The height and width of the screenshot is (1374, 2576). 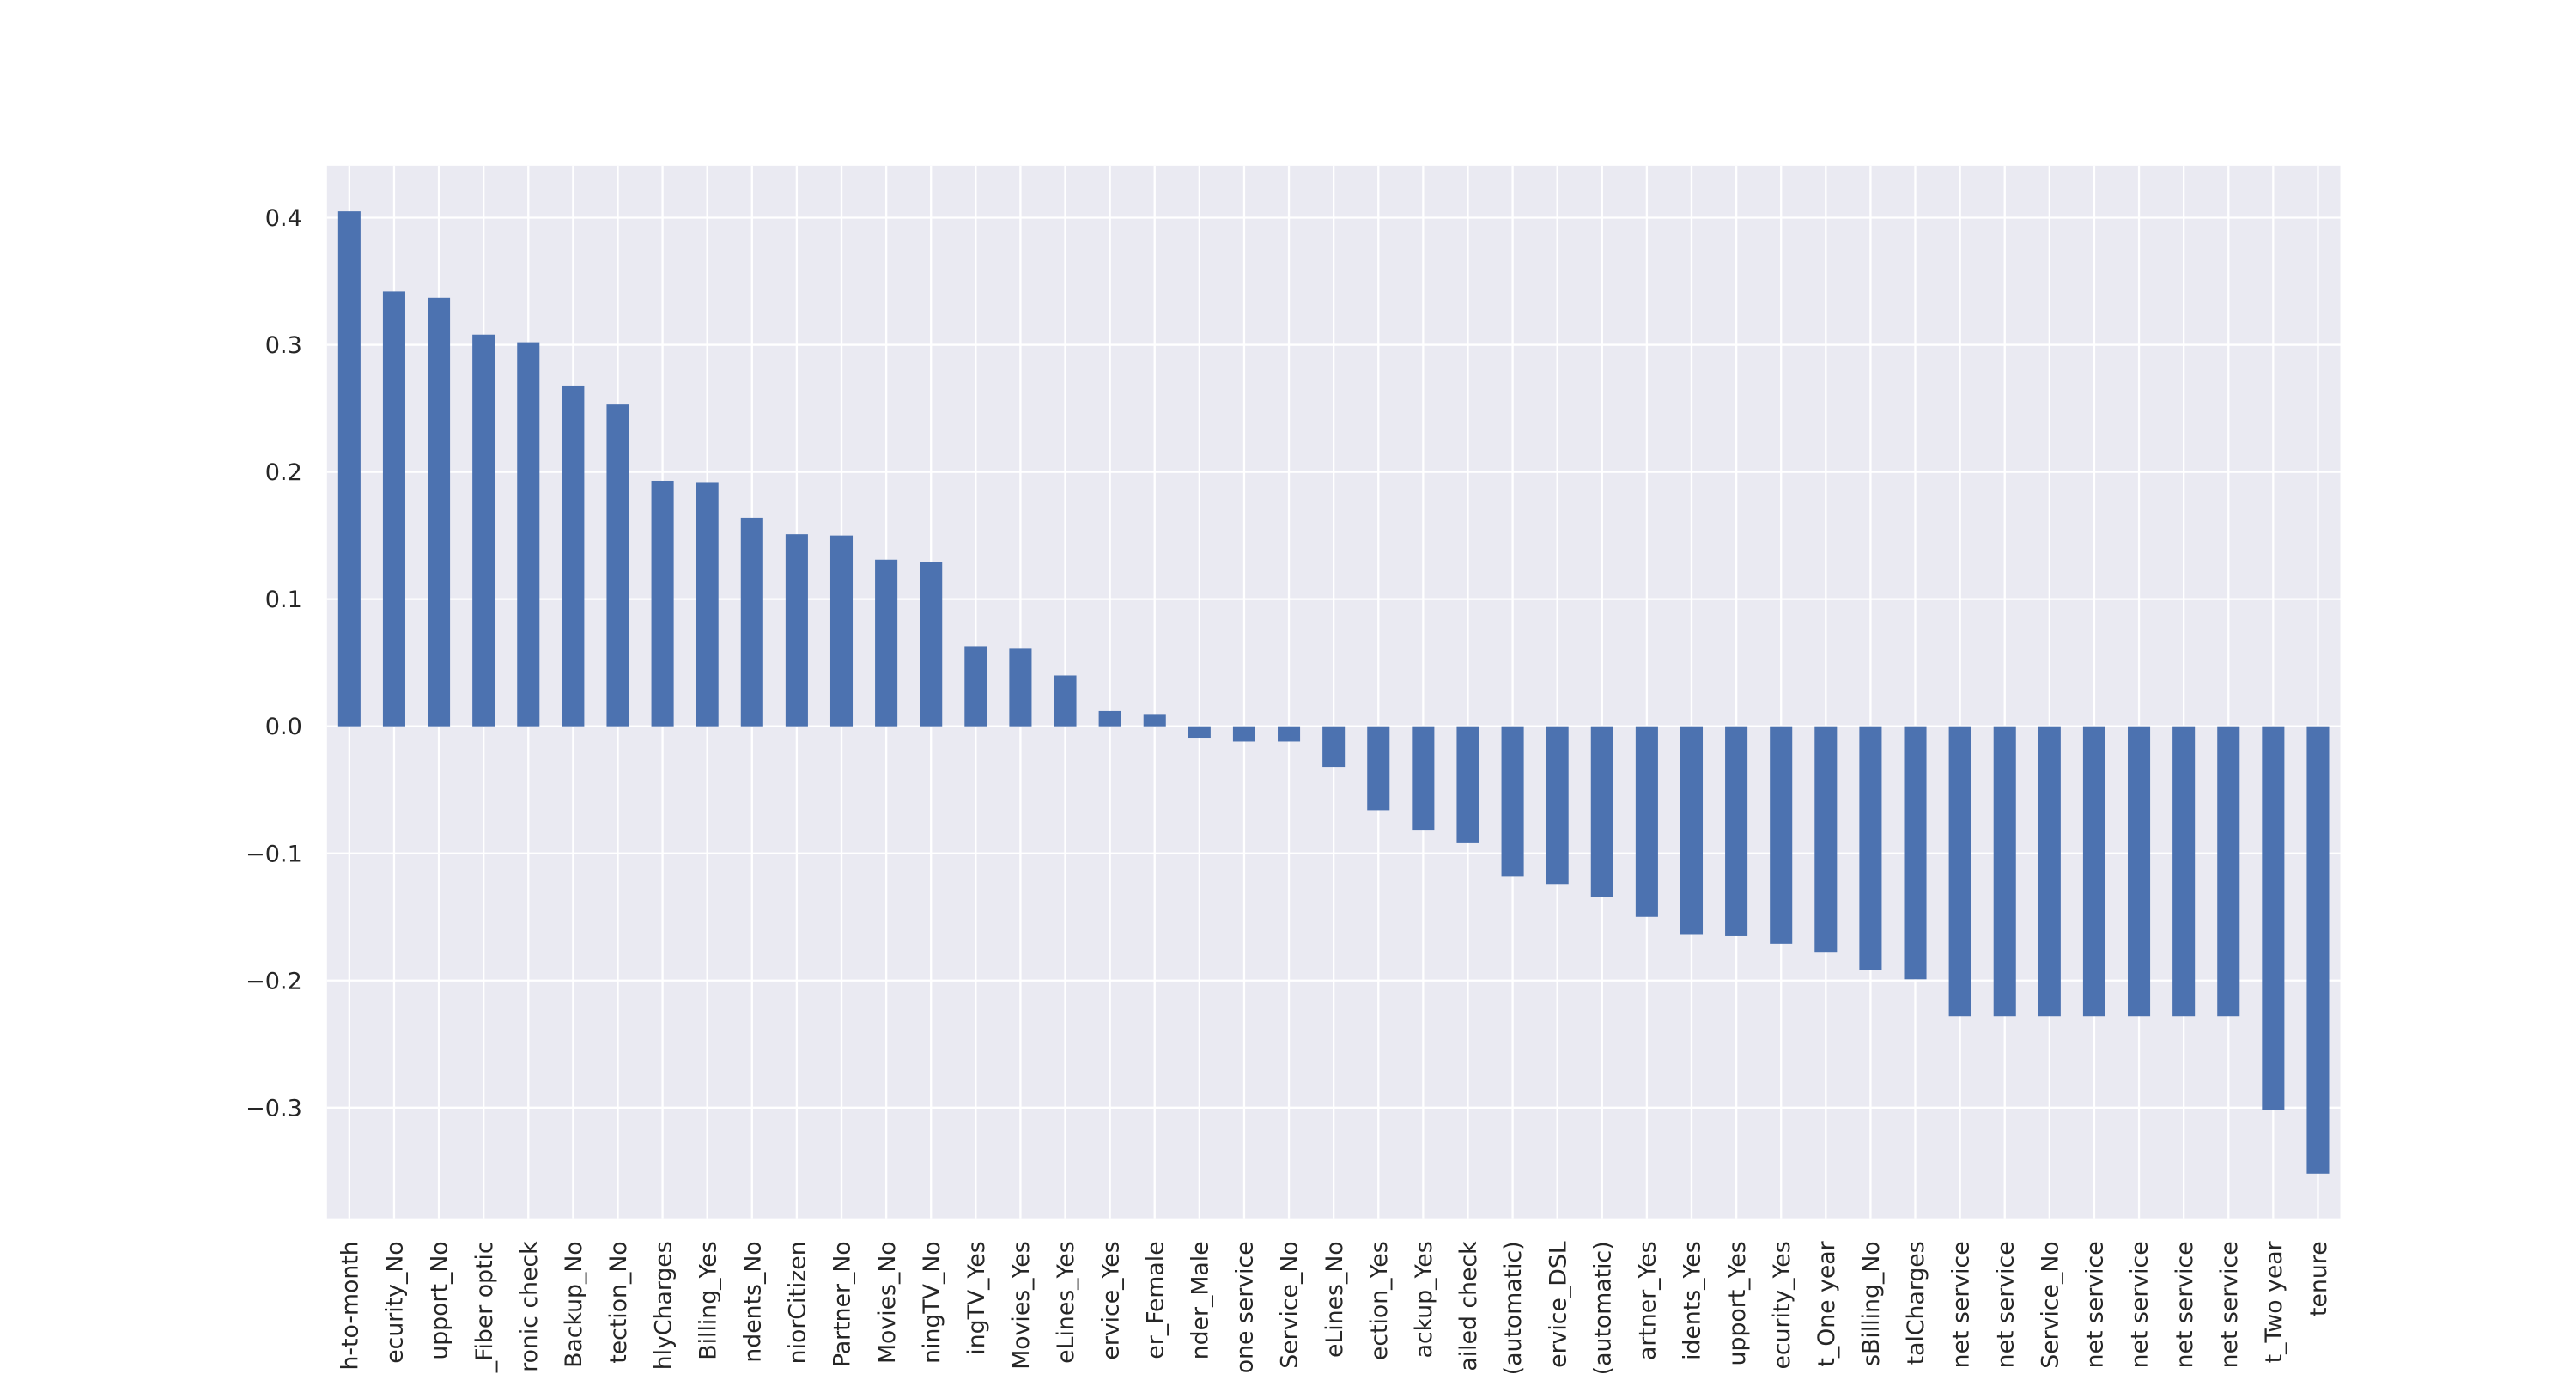 What do you see at coordinates (1244, 1307) in the screenshot?
I see `x-tick-label: one service` at bounding box center [1244, 1307].